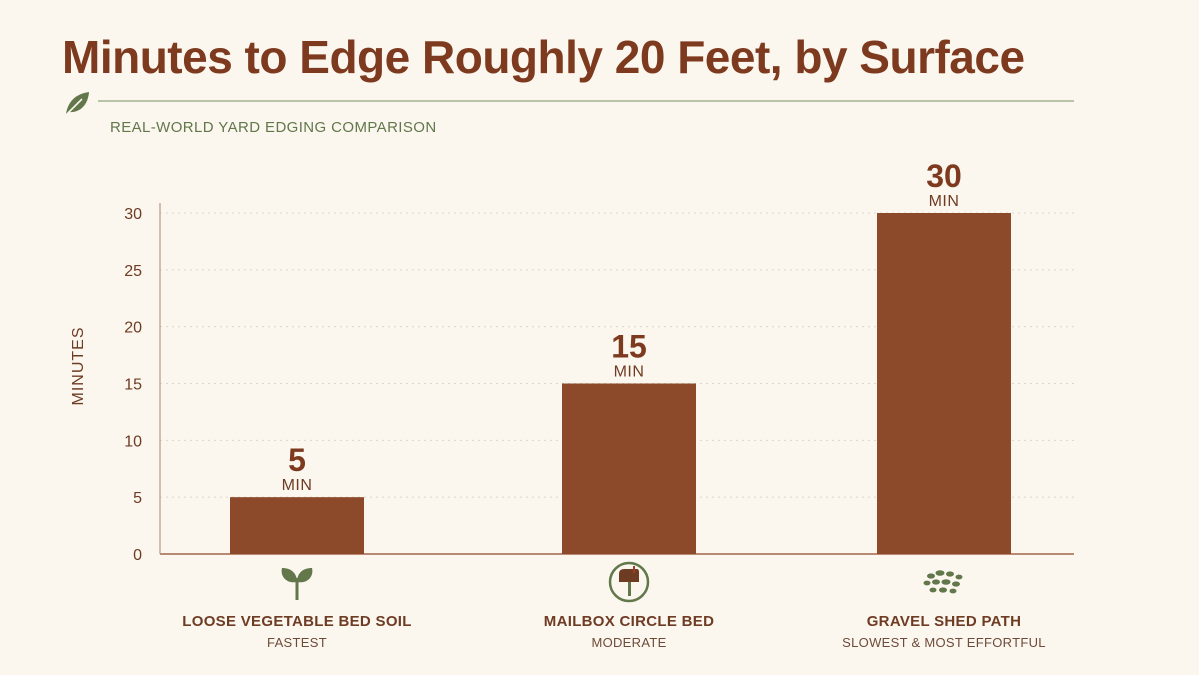 The width and height of the screenshot is (1199, 675). I want to click on category-label: MAILBOX CIRCLE BED, so click(629, 621).